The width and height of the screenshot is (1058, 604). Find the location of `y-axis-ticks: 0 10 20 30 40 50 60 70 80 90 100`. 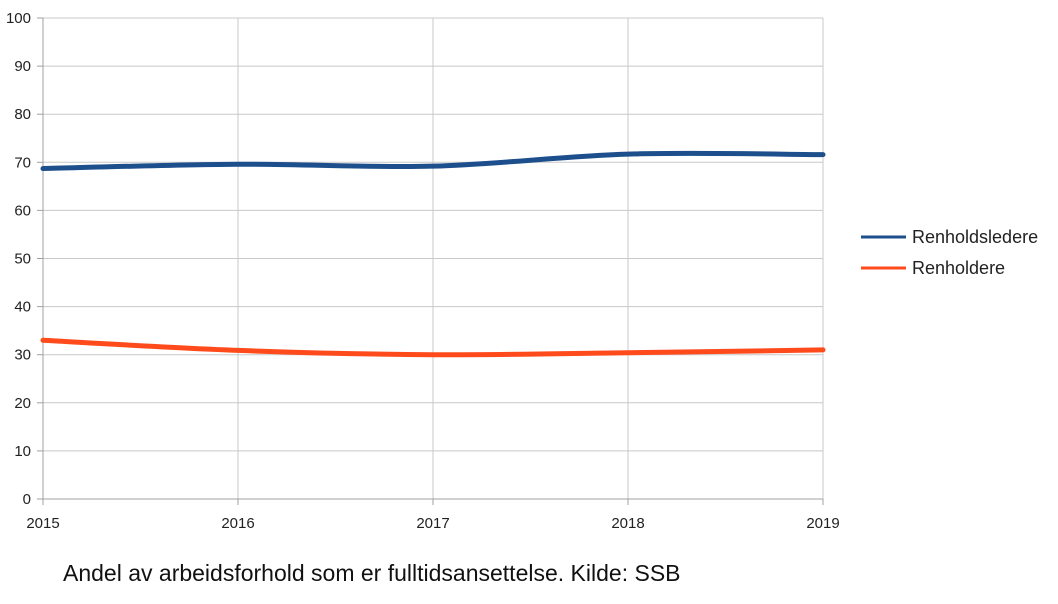

y-axis-ticks: 0 10 20 30 40 50 60 70 80 90 100 is located at coordinates (24, 259).